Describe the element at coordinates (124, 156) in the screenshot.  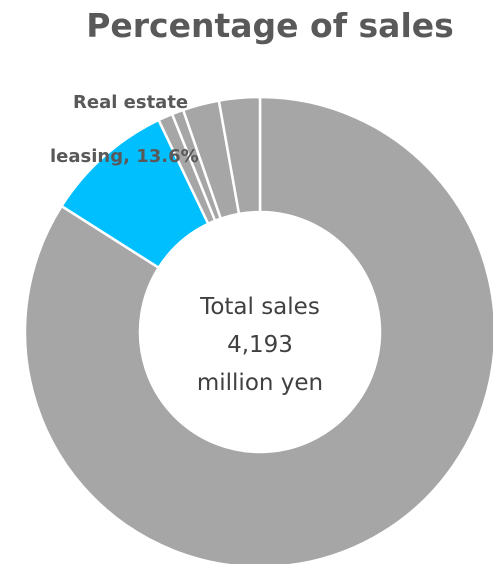
I see `slice-label-real-estate-line-2: leasing, 13.6%` at that location.